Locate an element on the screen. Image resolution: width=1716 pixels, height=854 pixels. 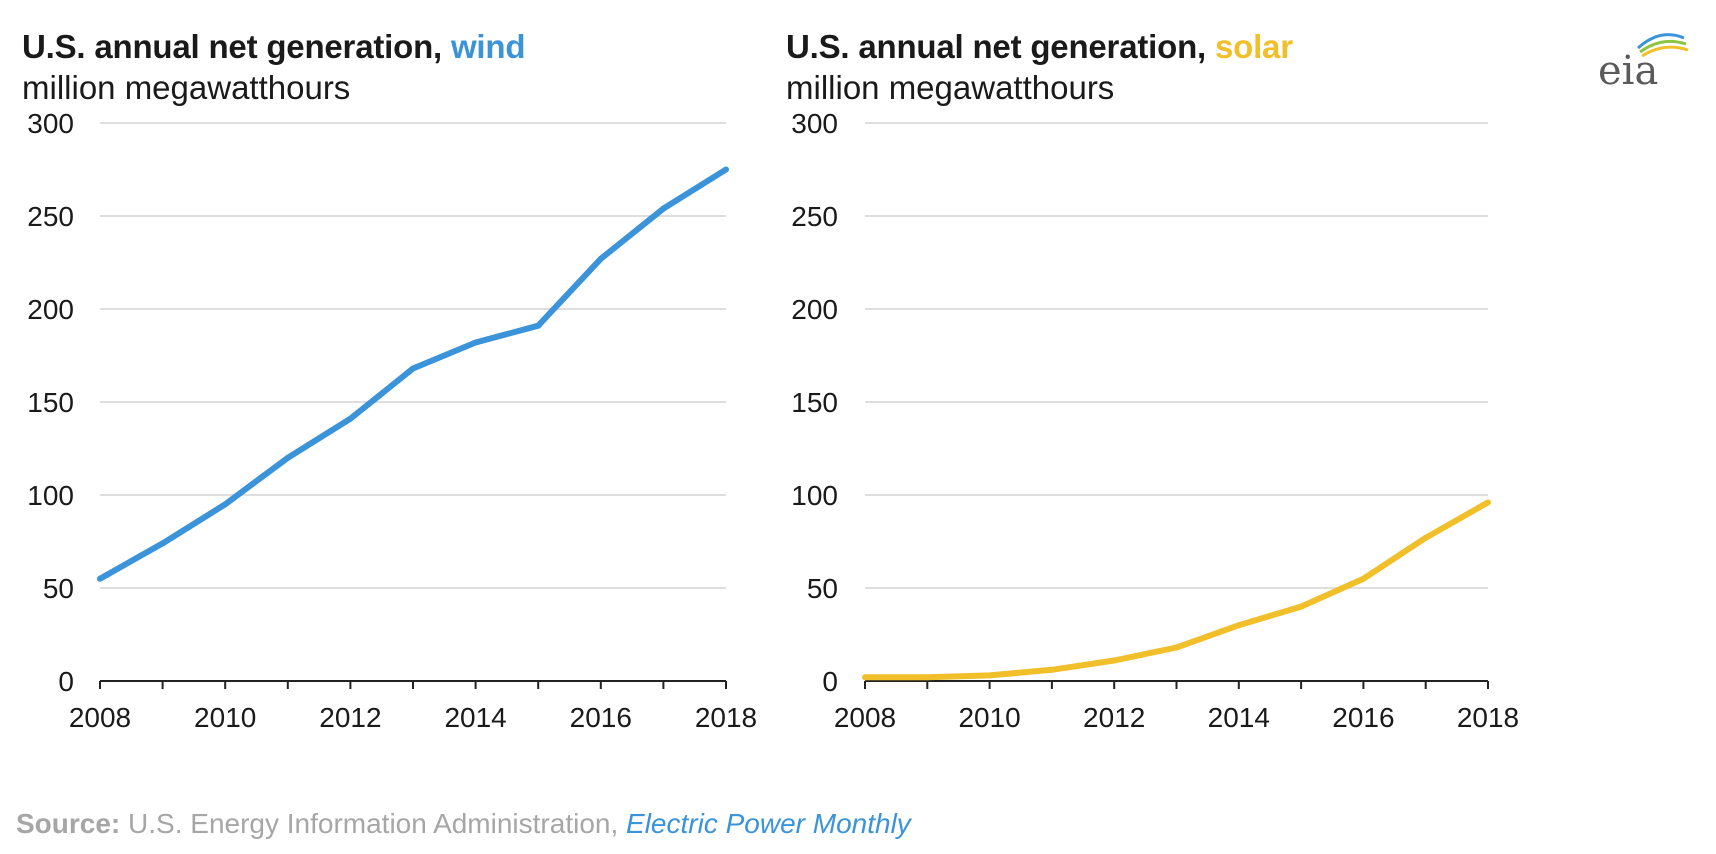
source-link: Electric Power Monthly is located at coordinates (768, 823).